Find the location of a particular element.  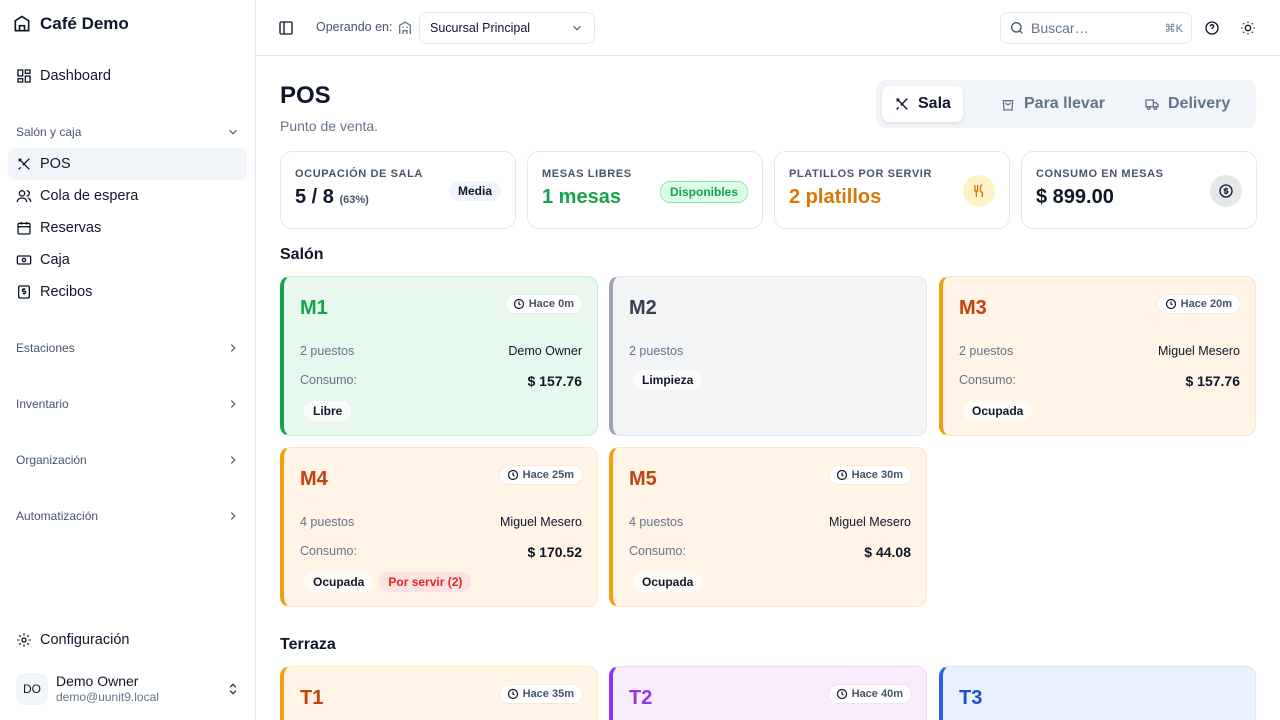

status-badge: Media is located at coordinates (474, 191).